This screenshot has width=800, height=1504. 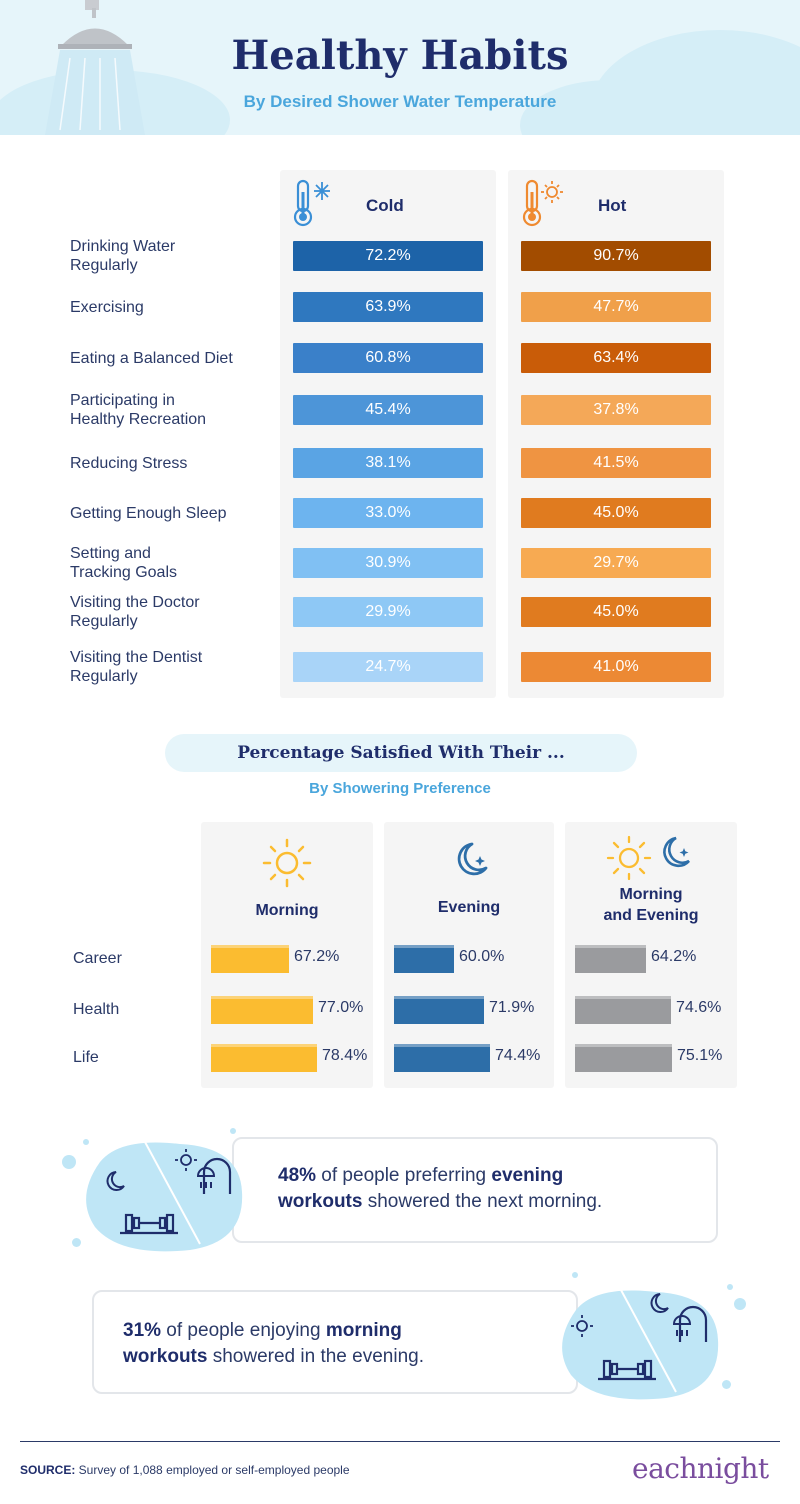 What do you see at coordinates (177, 256) in the screenshot?
I see `habit-label: Drinking Water Regularly` at bounding box center [177, 256].